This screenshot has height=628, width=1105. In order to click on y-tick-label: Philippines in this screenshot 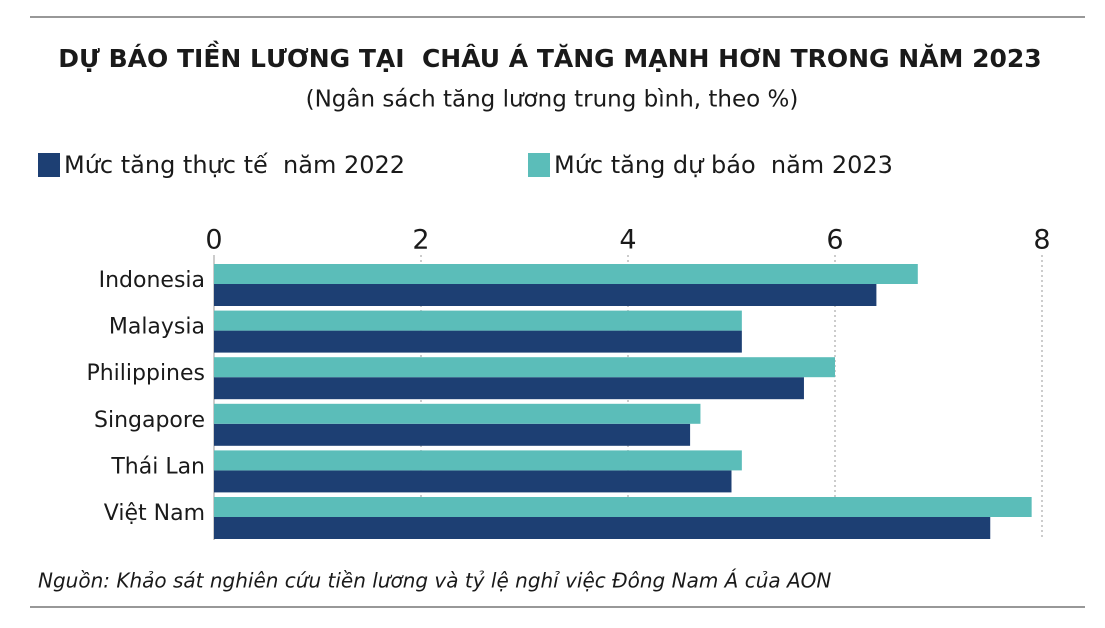, I will do `click(145, 373)`.